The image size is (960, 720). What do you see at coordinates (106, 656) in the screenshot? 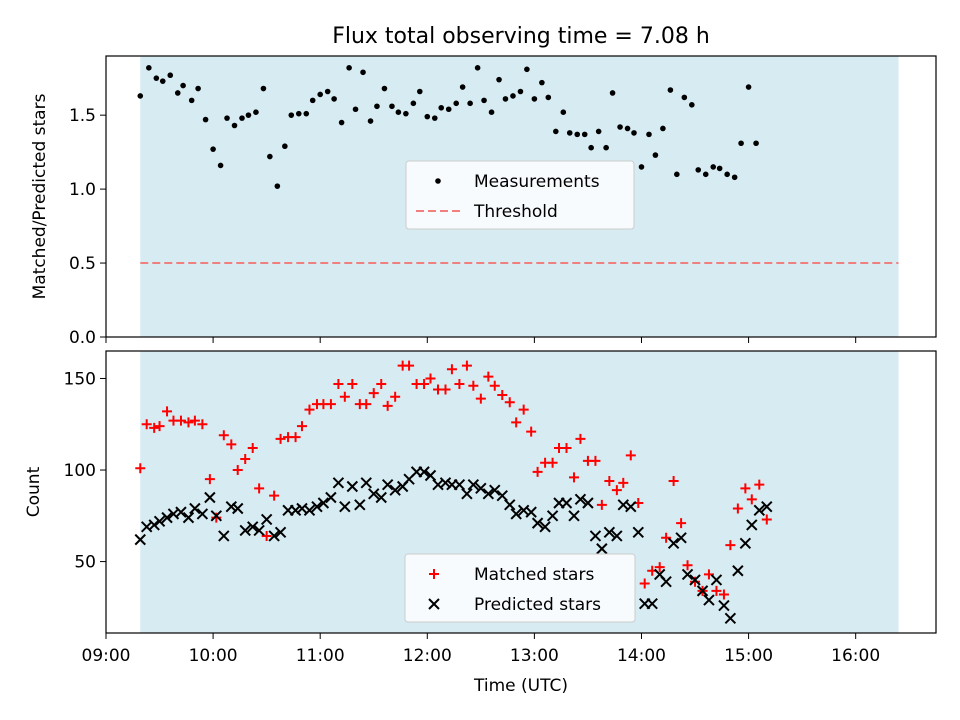
I see `bottom-x-tick-label: 09:00` at bounding box center [106, 656].